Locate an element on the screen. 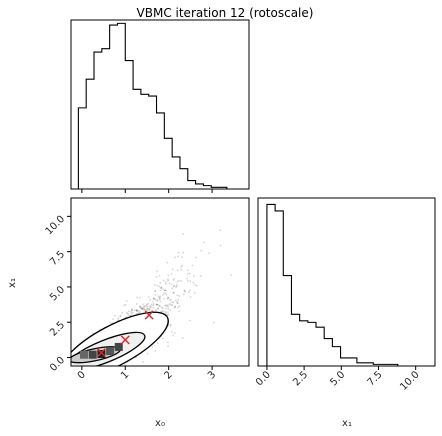 The image size is (442, 436). hist-x1-xtick-label: 7.5 is located at coordinates (375, 378).